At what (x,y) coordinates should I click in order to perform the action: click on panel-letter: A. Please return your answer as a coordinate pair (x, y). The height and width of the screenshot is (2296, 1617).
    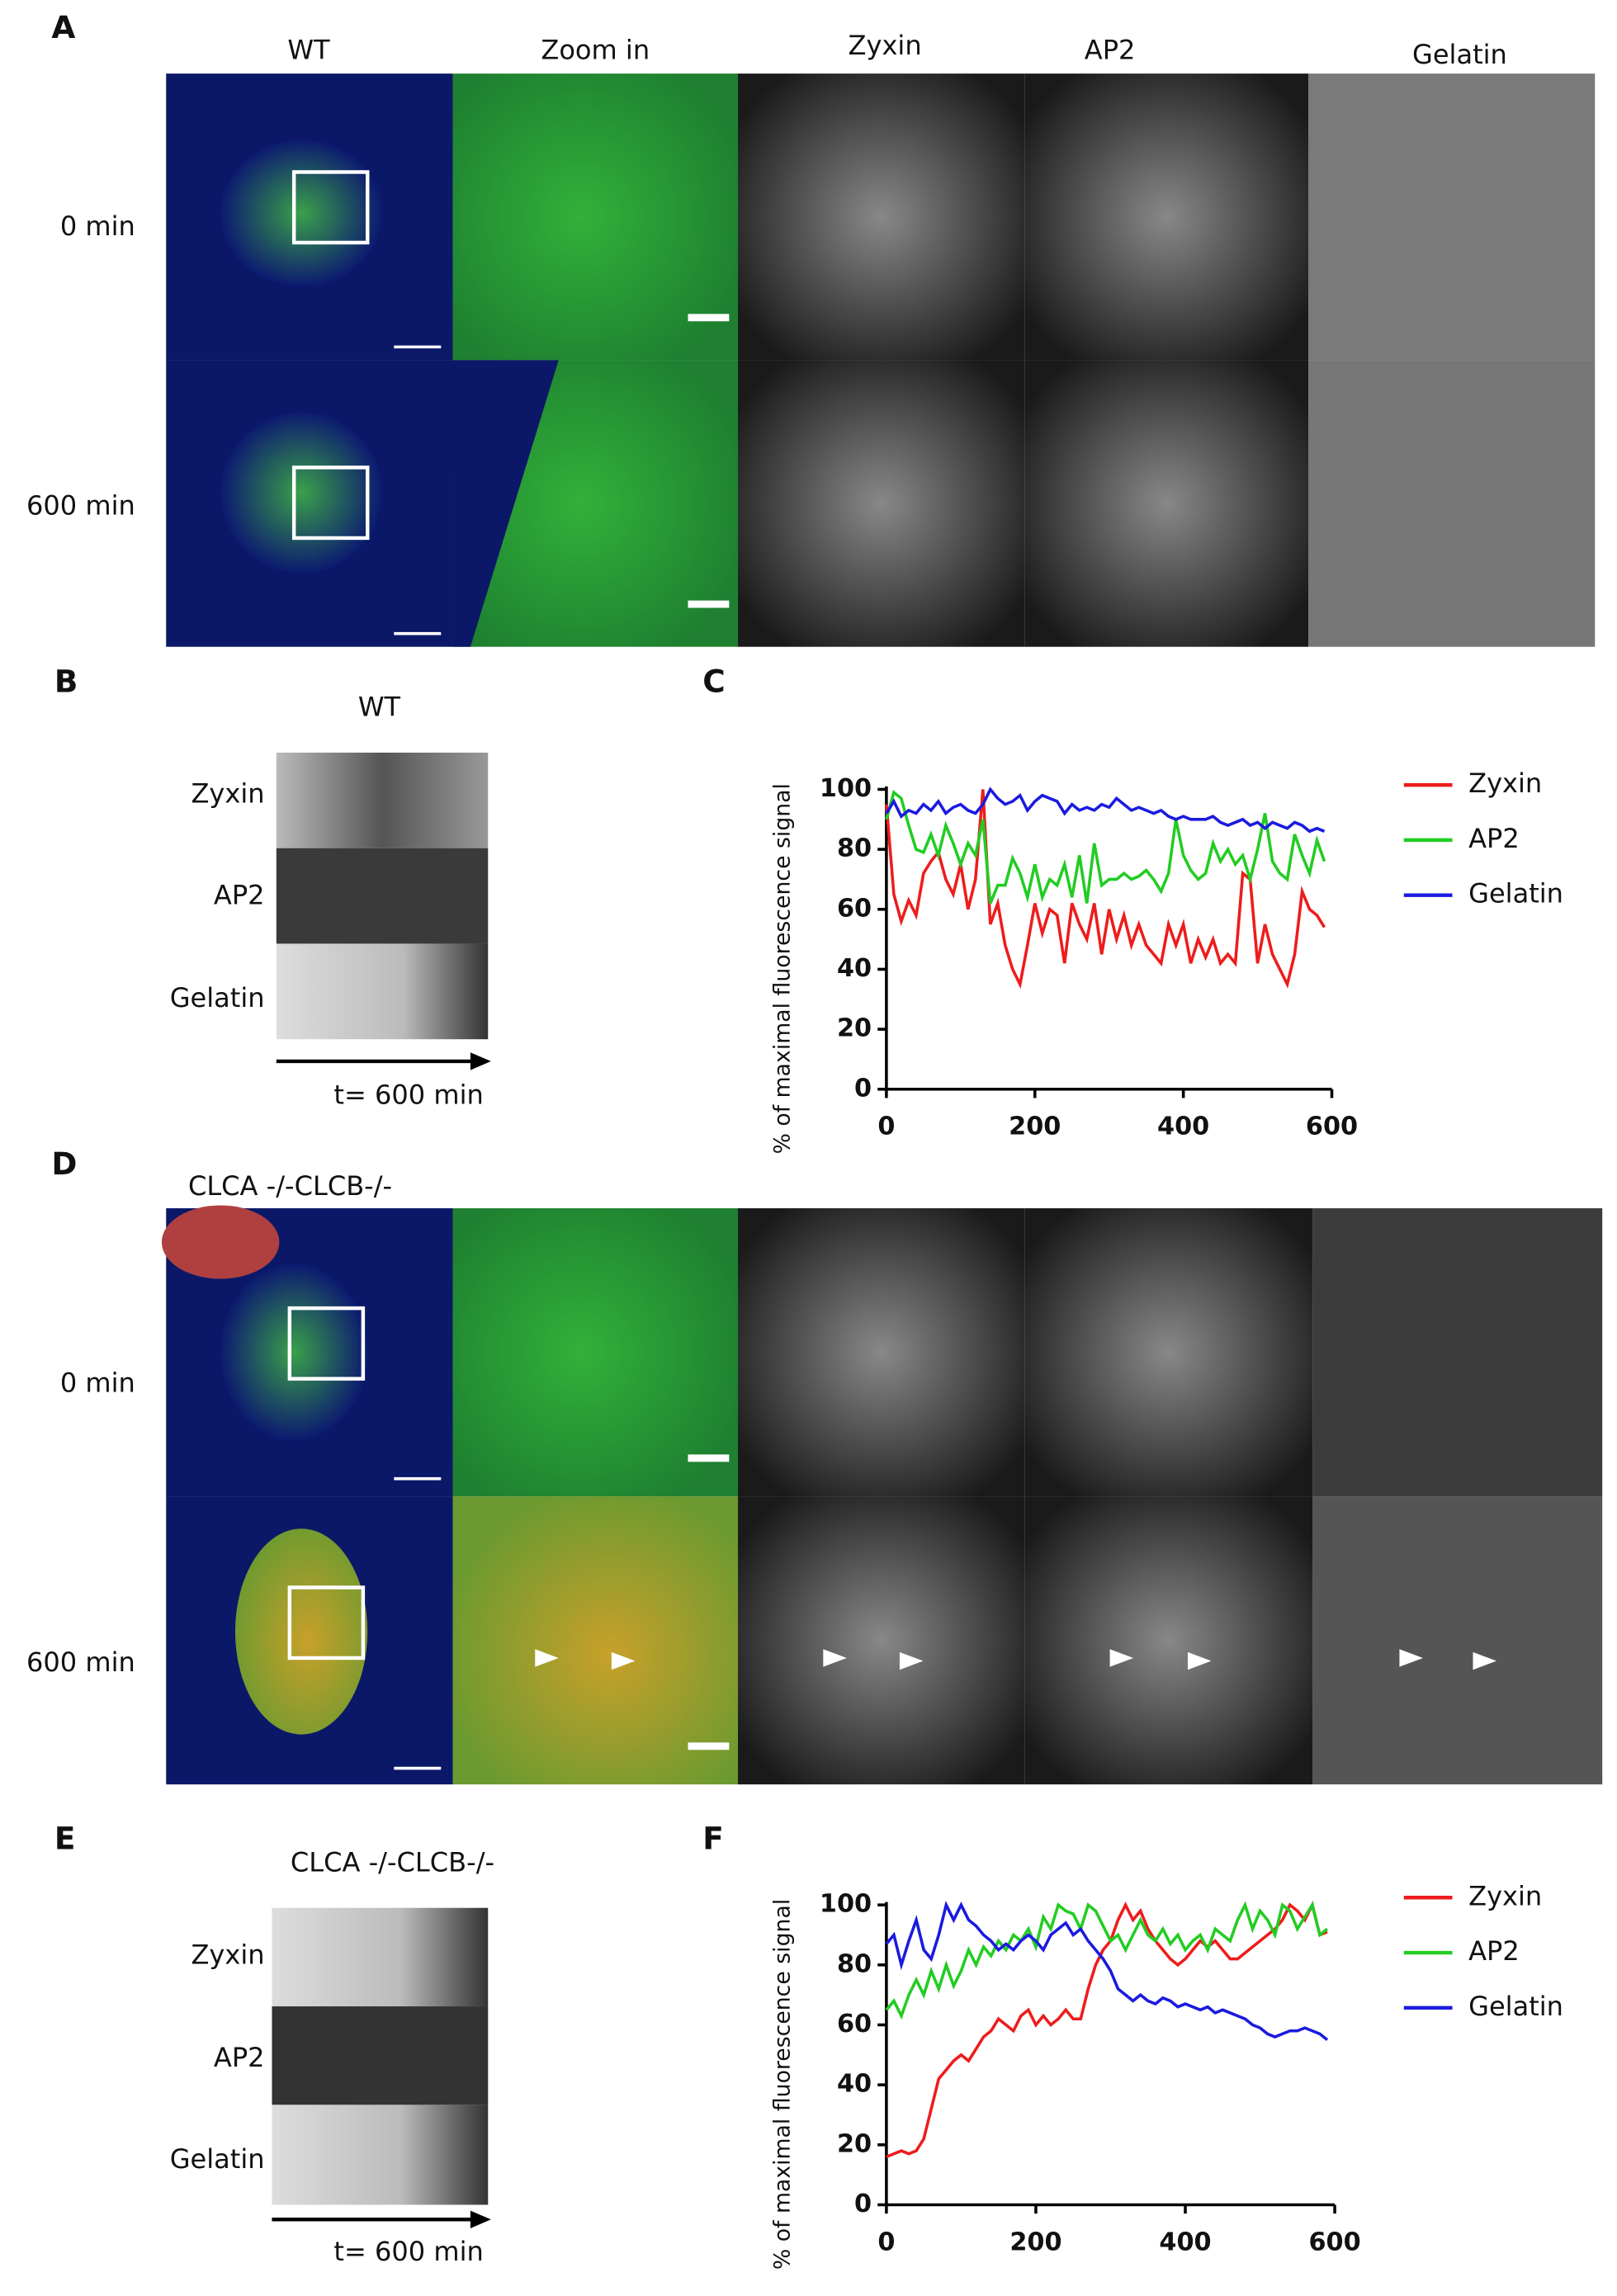
    Looking at the image, I should click on (63, 27).